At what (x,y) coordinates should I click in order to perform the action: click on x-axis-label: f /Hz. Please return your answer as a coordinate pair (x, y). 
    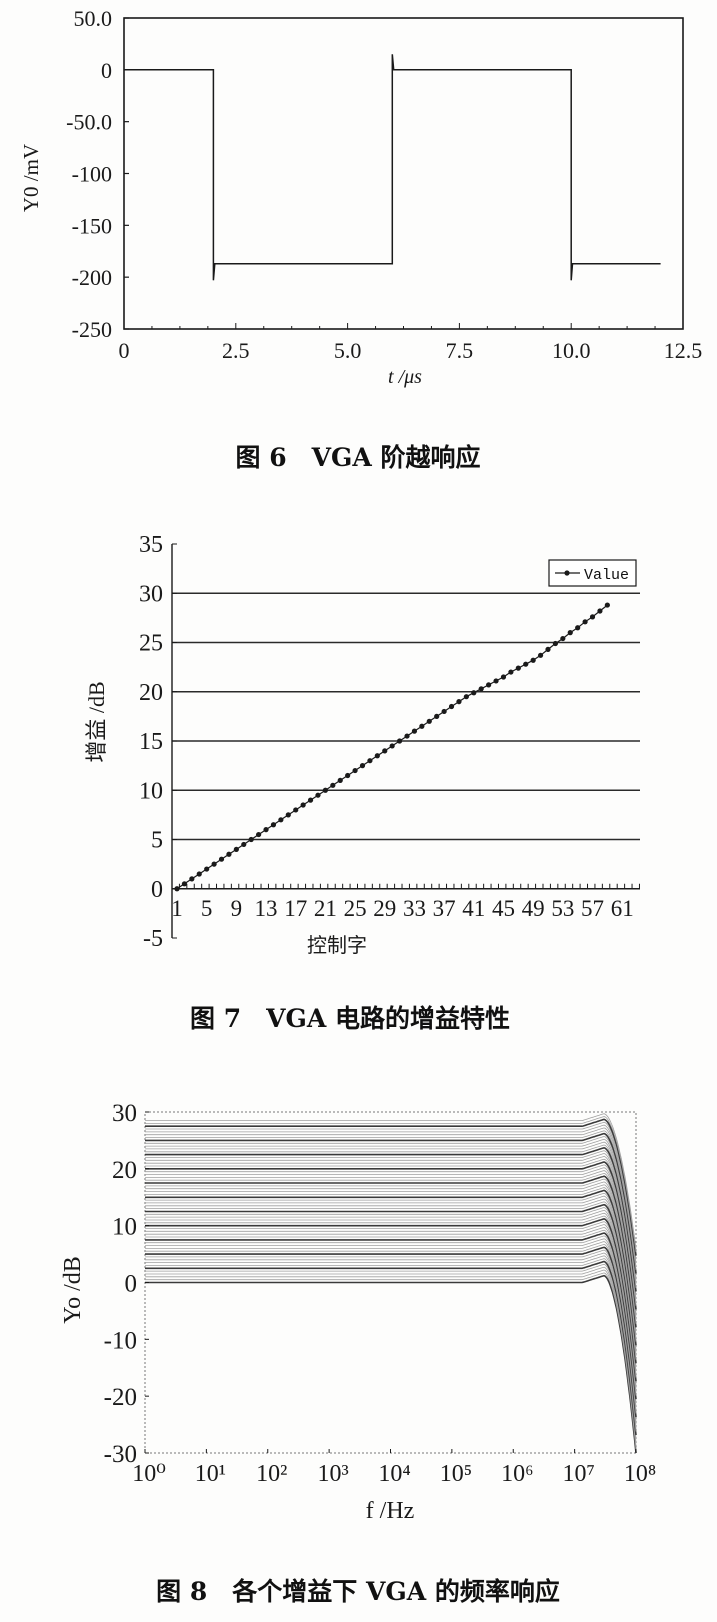
    Looking at the image, I should click on (390, 1511).